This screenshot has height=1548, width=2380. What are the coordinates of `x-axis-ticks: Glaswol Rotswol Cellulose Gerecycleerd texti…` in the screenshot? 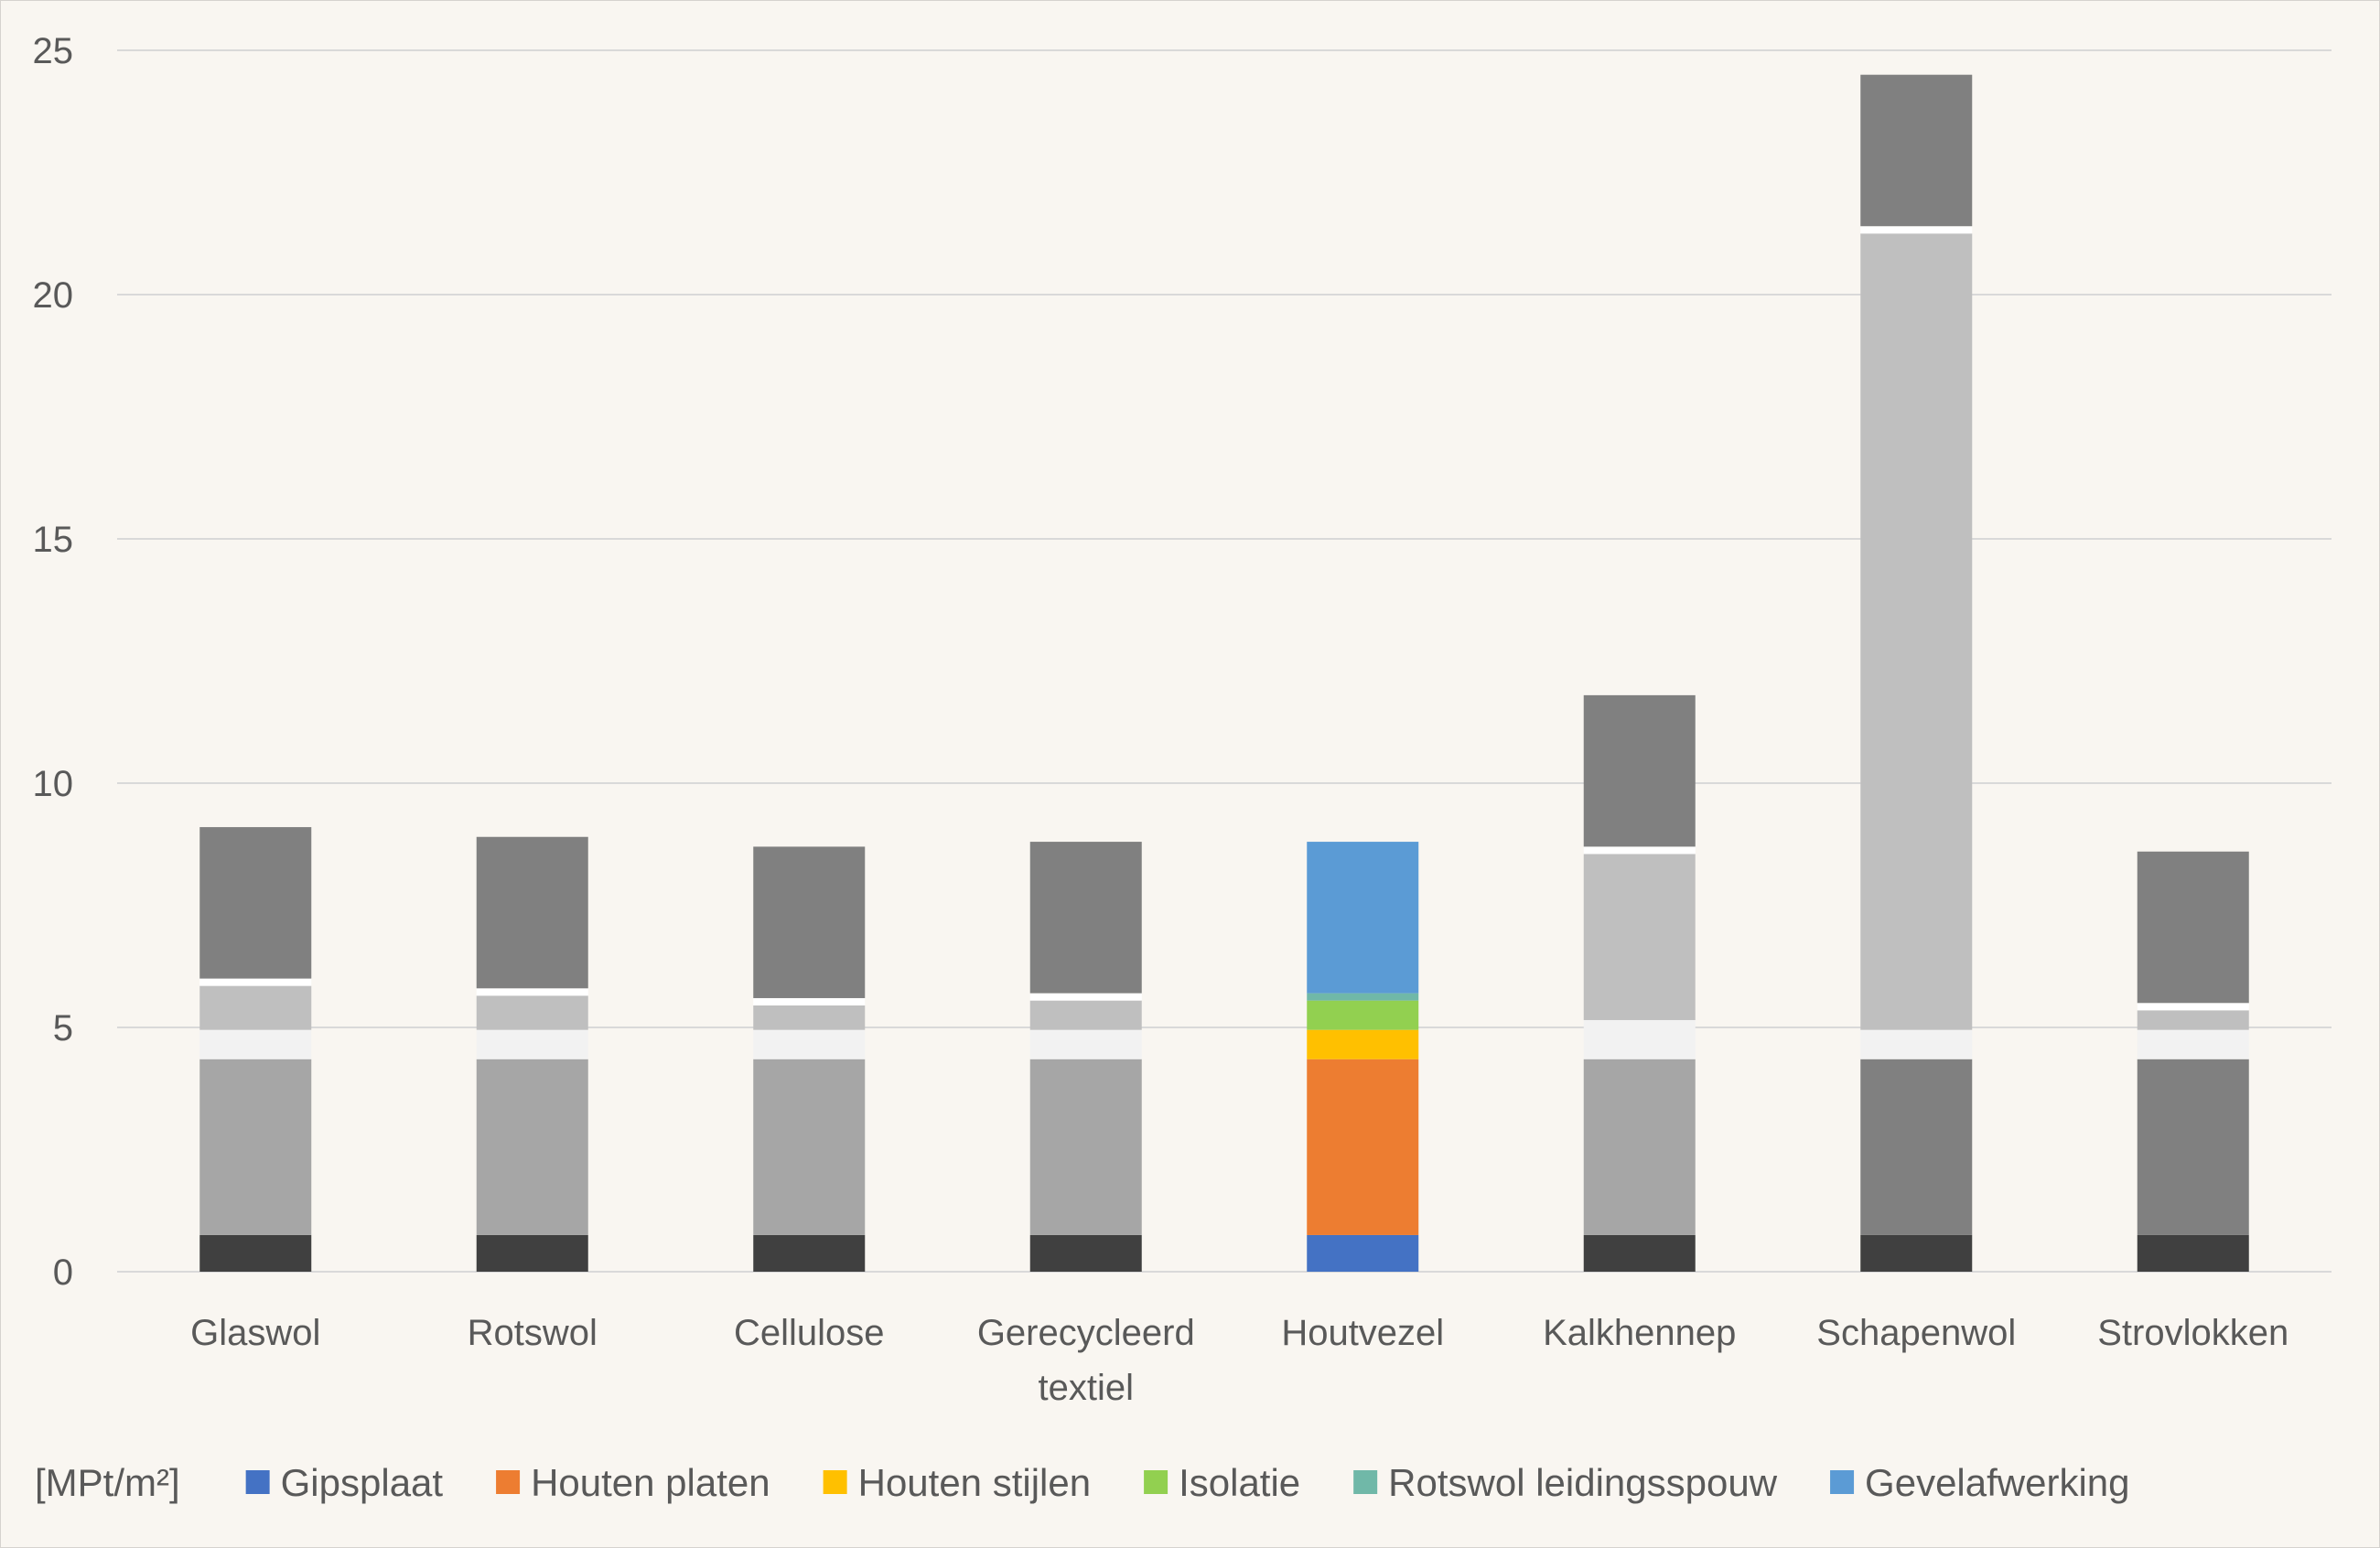 It's located at (1239, 1360).